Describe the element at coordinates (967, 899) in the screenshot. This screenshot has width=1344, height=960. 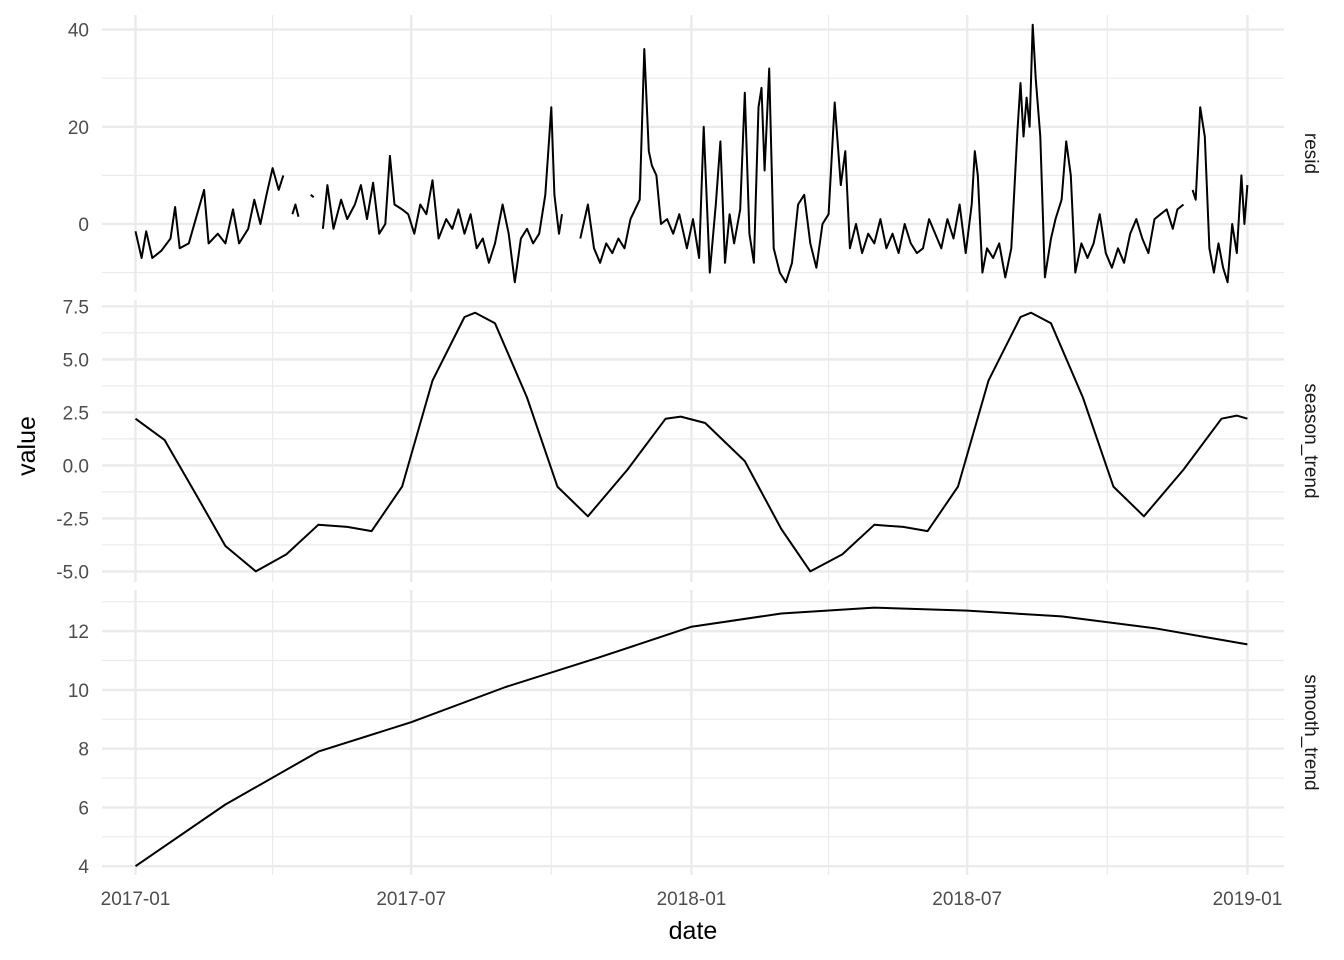
I see `x-tick-label: 2018-07` at that location.